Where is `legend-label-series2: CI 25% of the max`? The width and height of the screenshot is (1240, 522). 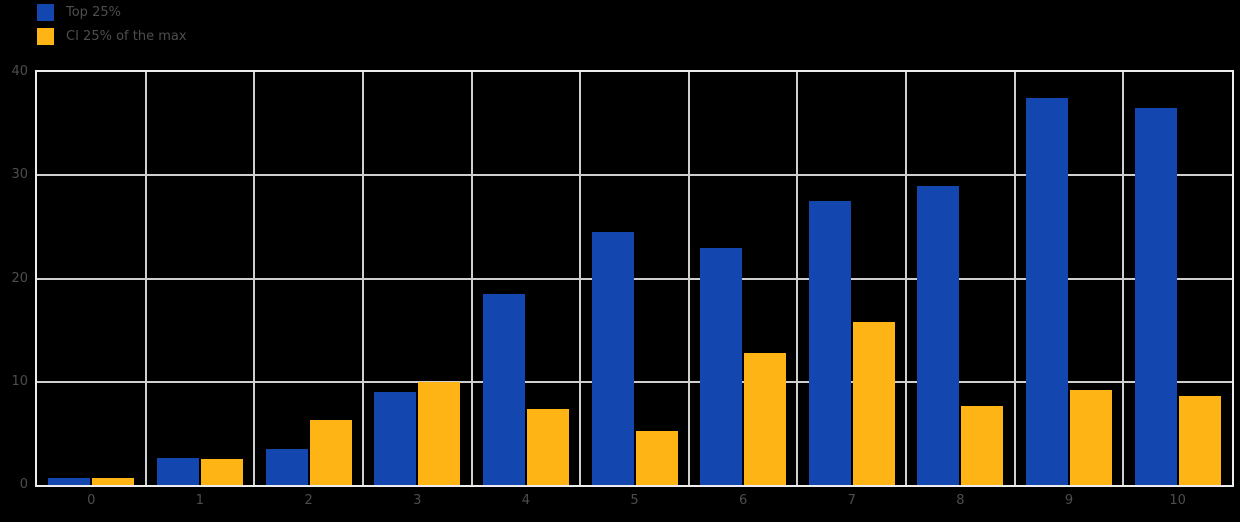 legend-label-series2: CI 25% of the max is located at coordinates (126, 36).